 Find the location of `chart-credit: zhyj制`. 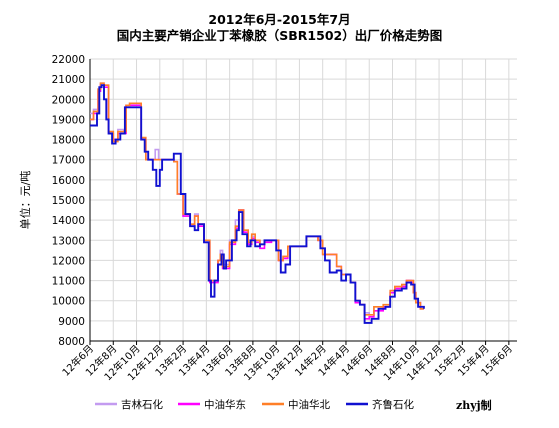

chart-credit: zhyj制 is located at coordinates (474, 405).